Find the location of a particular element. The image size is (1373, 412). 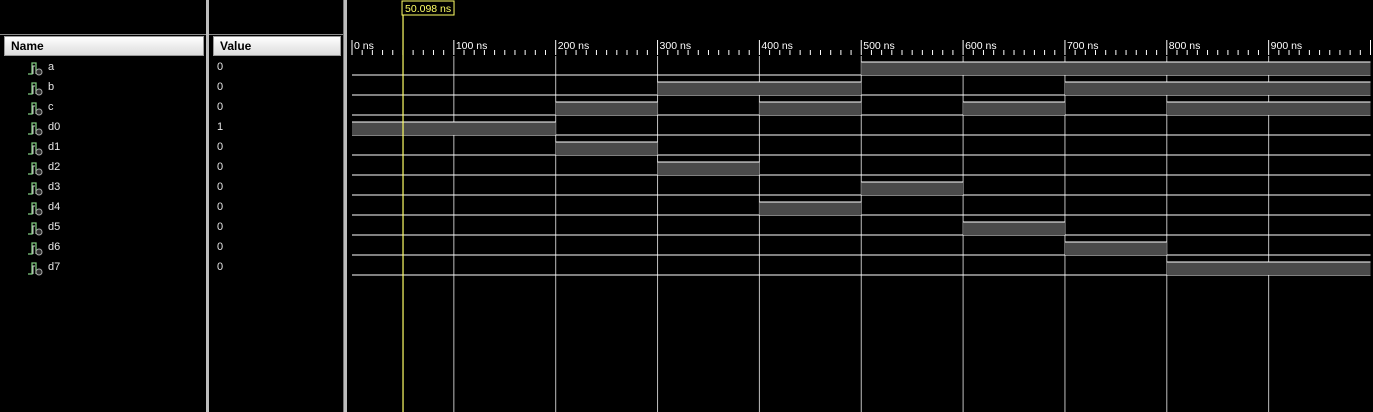

values-top-area is located at coordinates (276, 17).